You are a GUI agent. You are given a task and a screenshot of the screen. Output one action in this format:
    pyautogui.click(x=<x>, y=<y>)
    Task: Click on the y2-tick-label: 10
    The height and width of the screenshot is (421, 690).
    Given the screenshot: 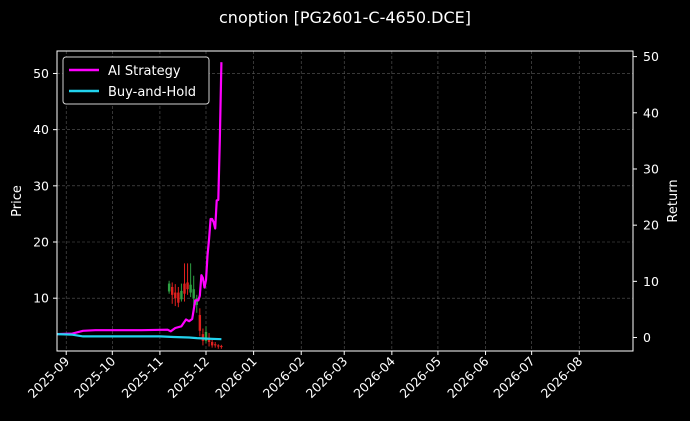 What is the action you would take?
    pyautogui.click(x=651, y=281)
    